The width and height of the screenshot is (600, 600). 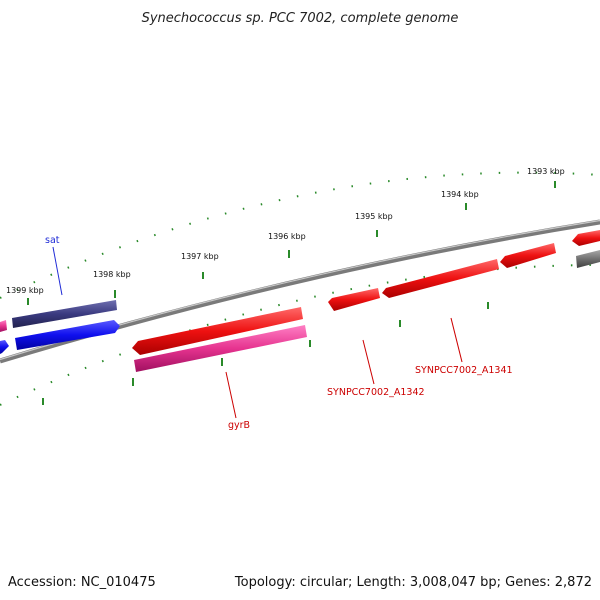 What do you see at coordinates (586, 238) in the screenshot?
I see `gene-red-right-edge` at bounding box center [586, 238].